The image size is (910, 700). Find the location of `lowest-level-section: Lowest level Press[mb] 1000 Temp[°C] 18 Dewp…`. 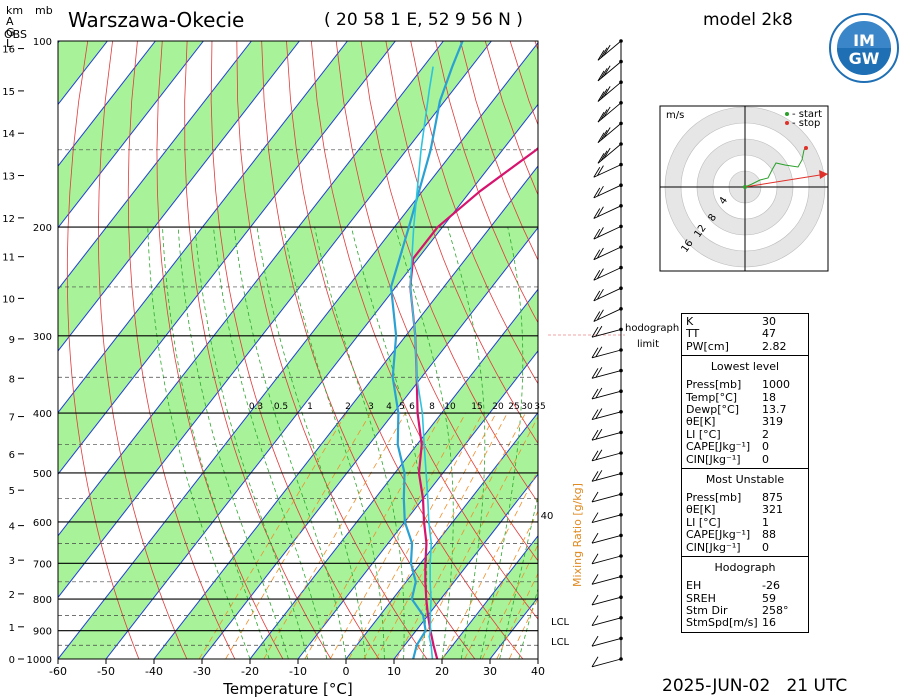

lowest-level-section: Lowest level Press[mb] 1000 Temp[°C] 18 Dewp… is located at coordinates (745, 411).